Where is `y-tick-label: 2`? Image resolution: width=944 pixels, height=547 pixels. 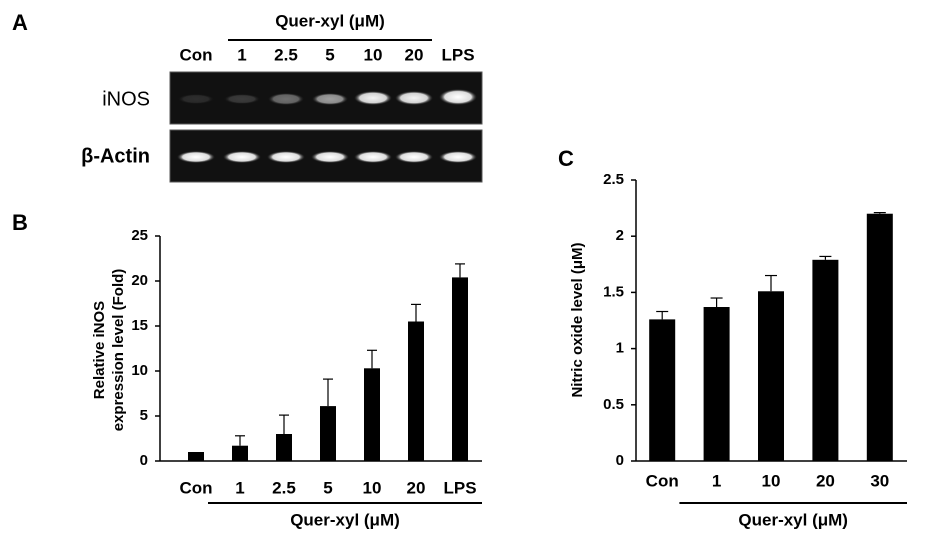 y-tick-label: 2 is located at coordinates (620, 235).